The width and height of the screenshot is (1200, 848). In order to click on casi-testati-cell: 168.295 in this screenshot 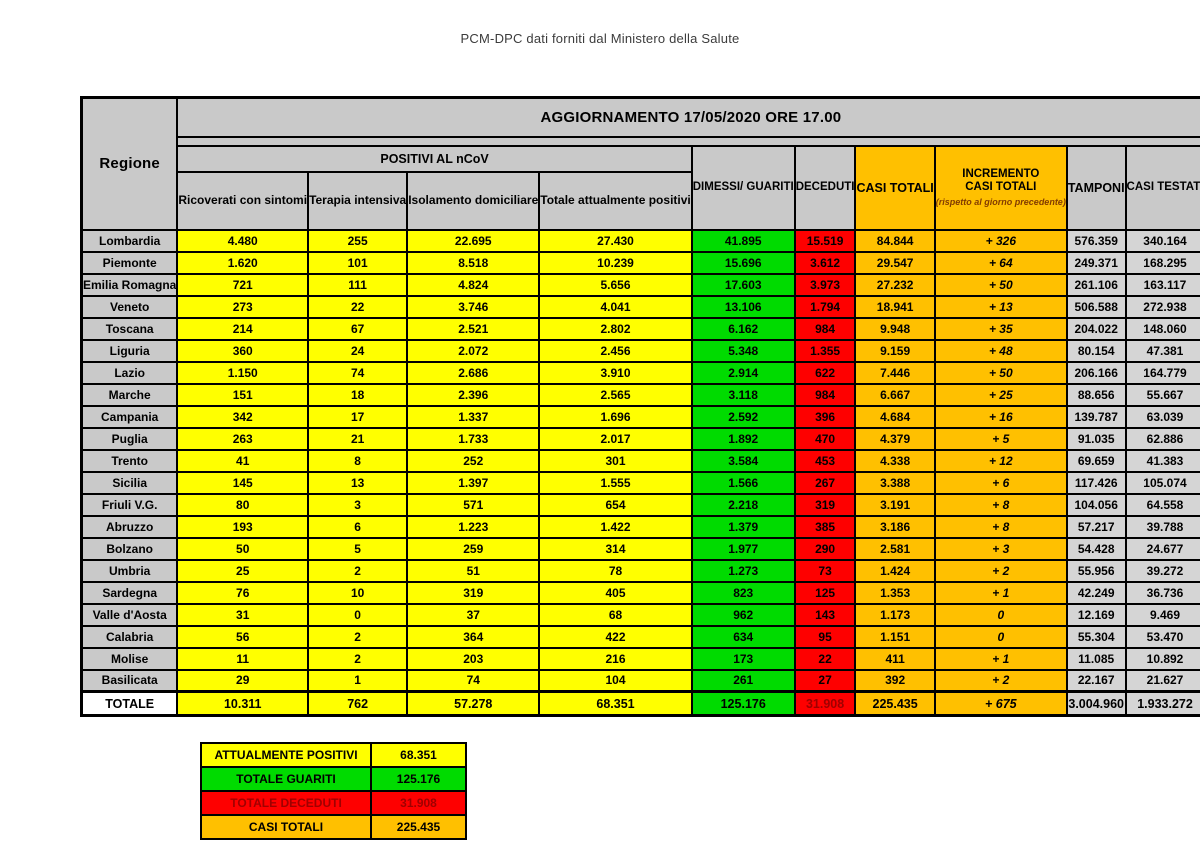, I will do `click(1162, 262)`.